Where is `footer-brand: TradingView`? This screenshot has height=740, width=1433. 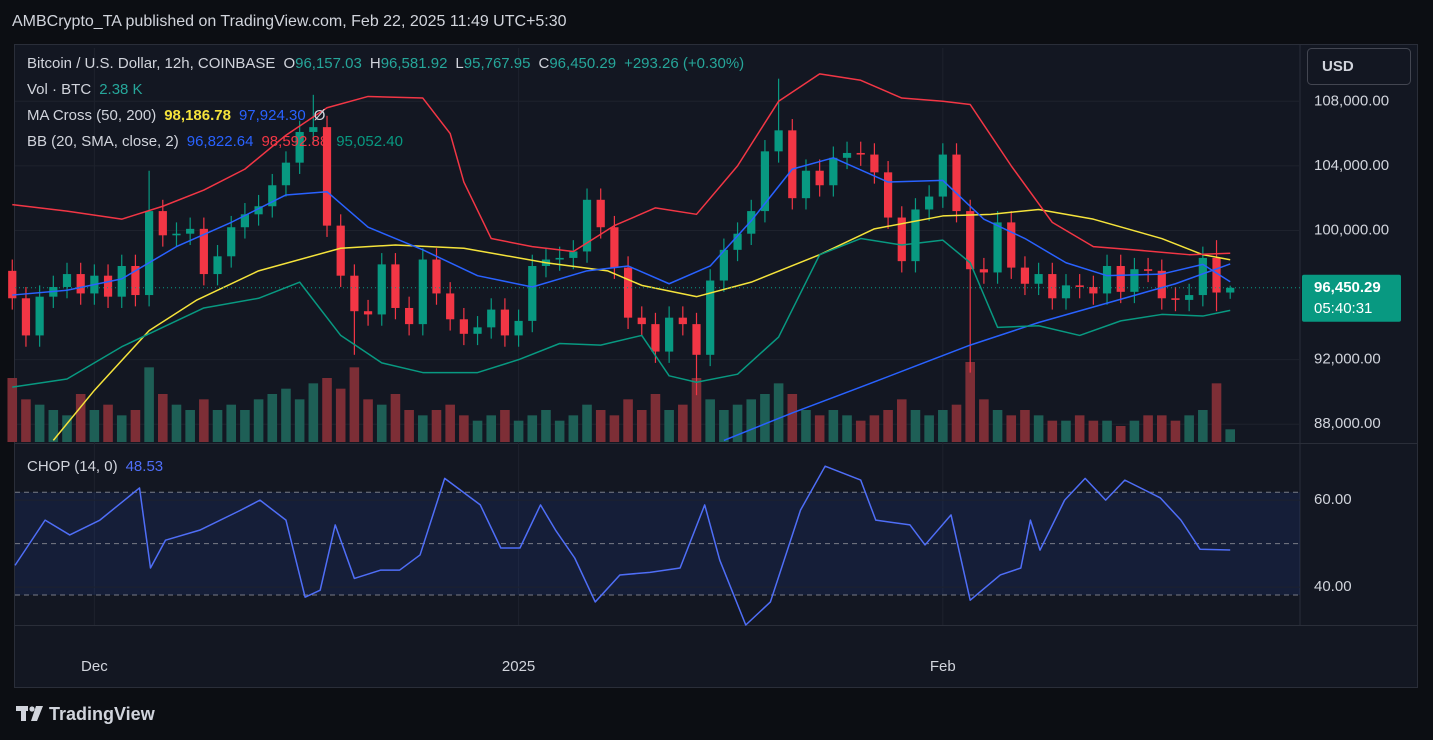 footer-brand: TradingView is located at coordinates (102, 714).